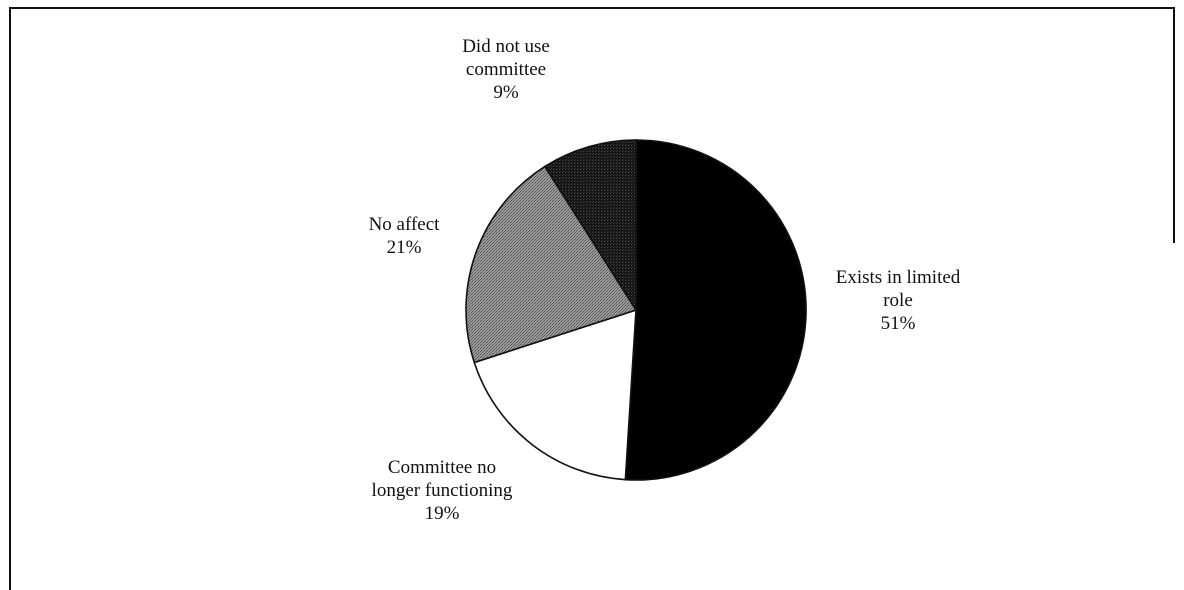 This screenshot has height=590, width=1184. I want to click on slice-label-line: committee, so click(506, 69).